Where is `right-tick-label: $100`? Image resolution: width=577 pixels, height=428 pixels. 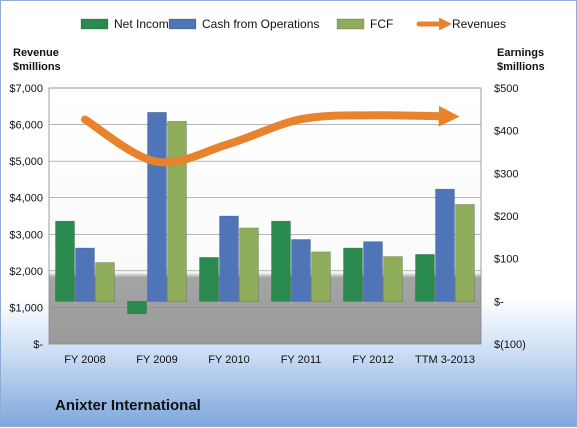
right-tick-label: $100 is located at coordinates (506, 260).